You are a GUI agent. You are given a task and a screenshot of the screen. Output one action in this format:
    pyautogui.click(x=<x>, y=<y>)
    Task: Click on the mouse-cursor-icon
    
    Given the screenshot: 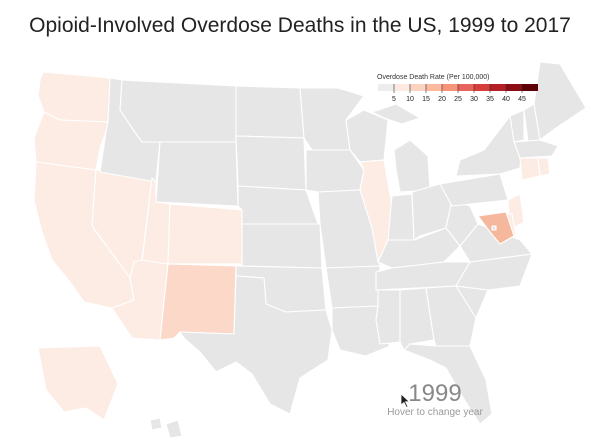 What is the action you would take?
    pyautogui.click(x=405, y=401)
    